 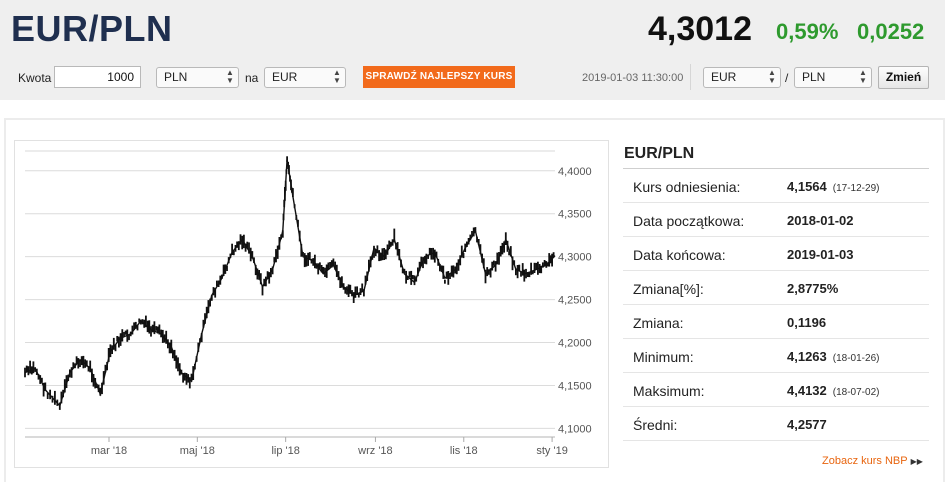 I want to click on info-value: 4,1263 (18-01-26), so click(x=833, y=356).